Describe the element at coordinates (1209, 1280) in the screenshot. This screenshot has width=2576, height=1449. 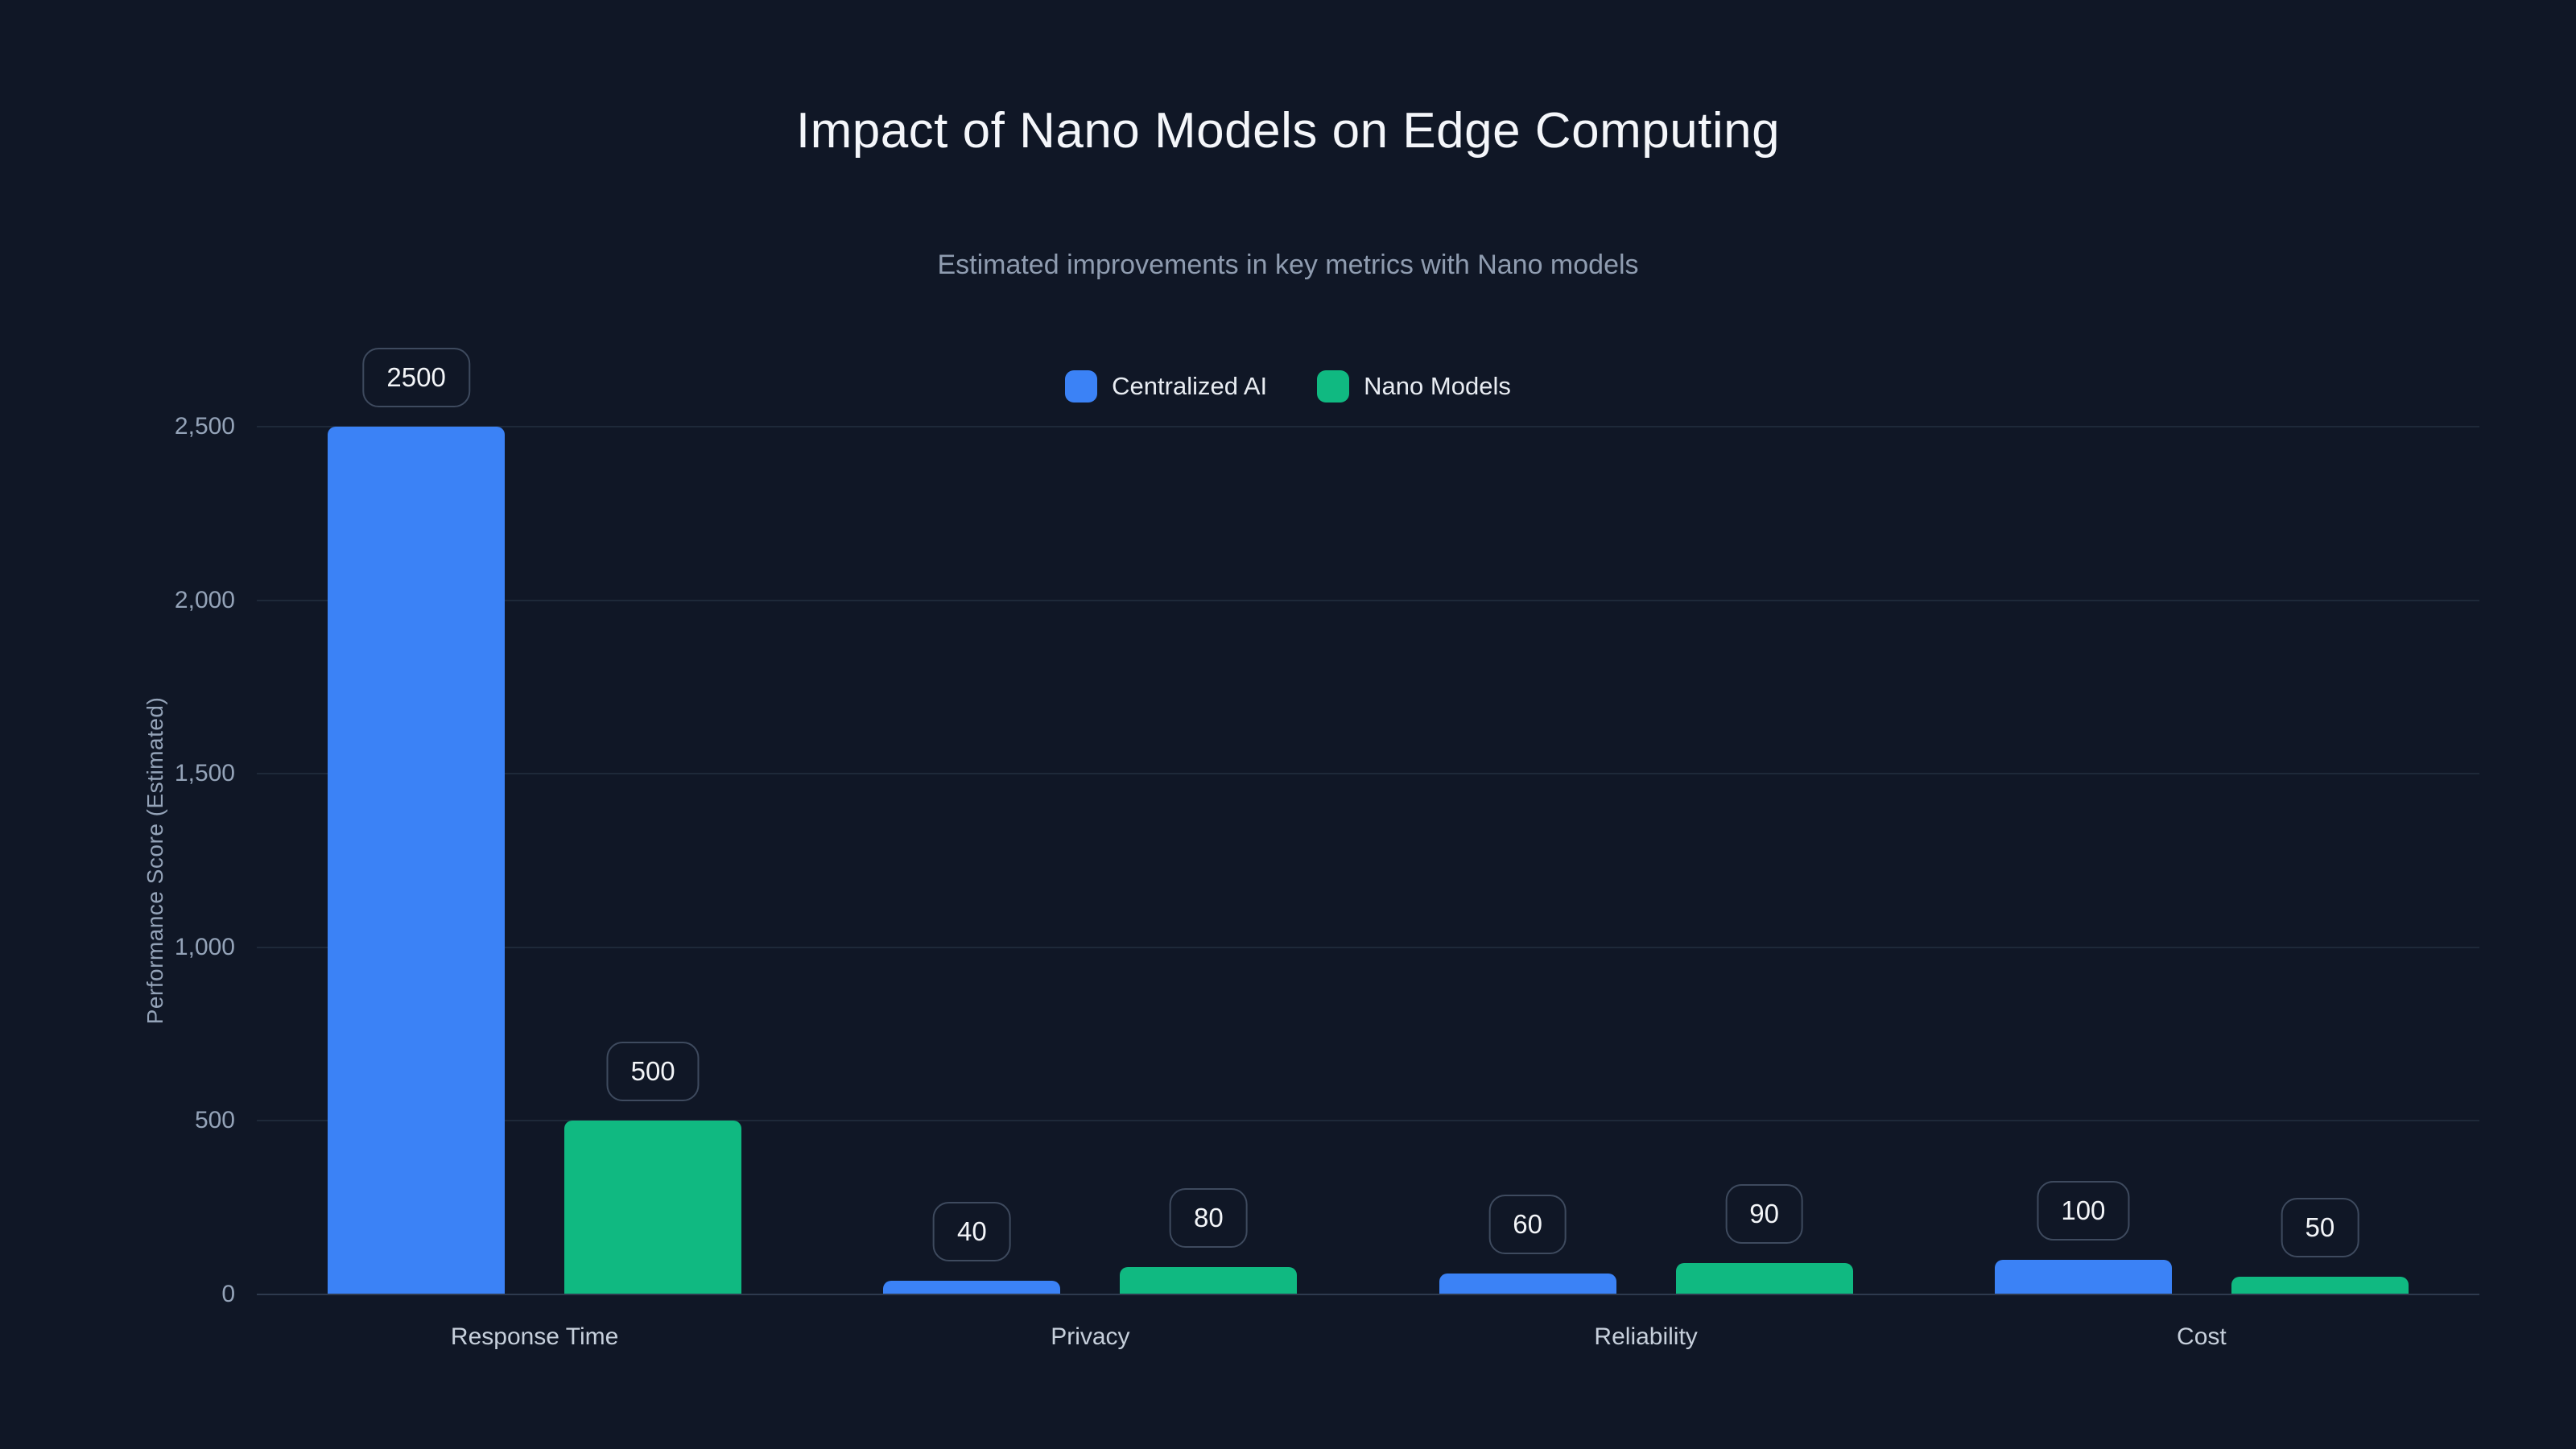
I see `bar-privacy-nano-models` at that location.